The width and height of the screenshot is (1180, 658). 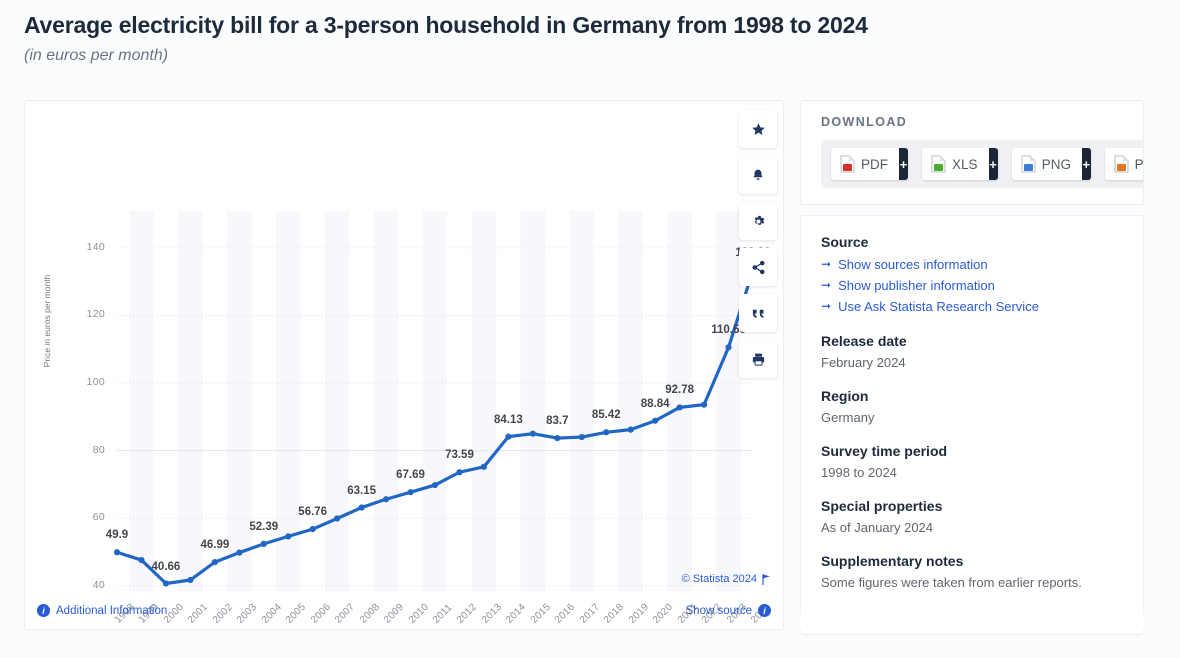 What do you see at coordinates (972, 407) in the screenshot?
I see `metadata-group-1: Region Germany` at bounding box center [972, 407].